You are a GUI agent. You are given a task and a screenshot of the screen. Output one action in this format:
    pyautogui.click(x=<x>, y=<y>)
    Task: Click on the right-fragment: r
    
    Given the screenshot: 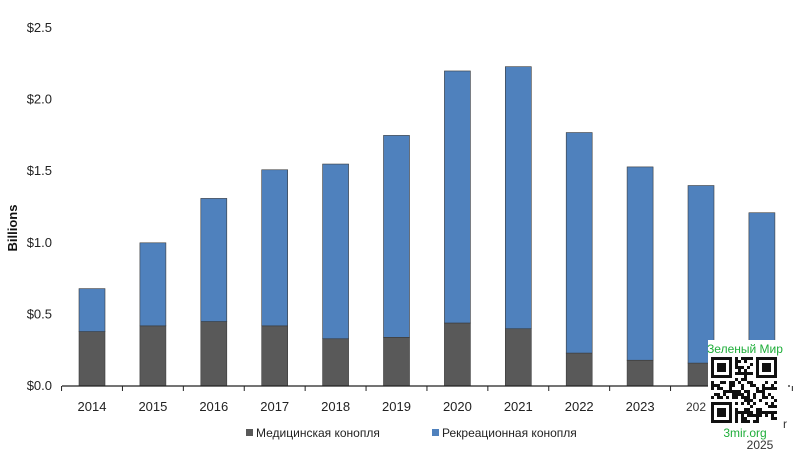 What is the action you would take?
    pyautogui.click(x=785, y=424)
    